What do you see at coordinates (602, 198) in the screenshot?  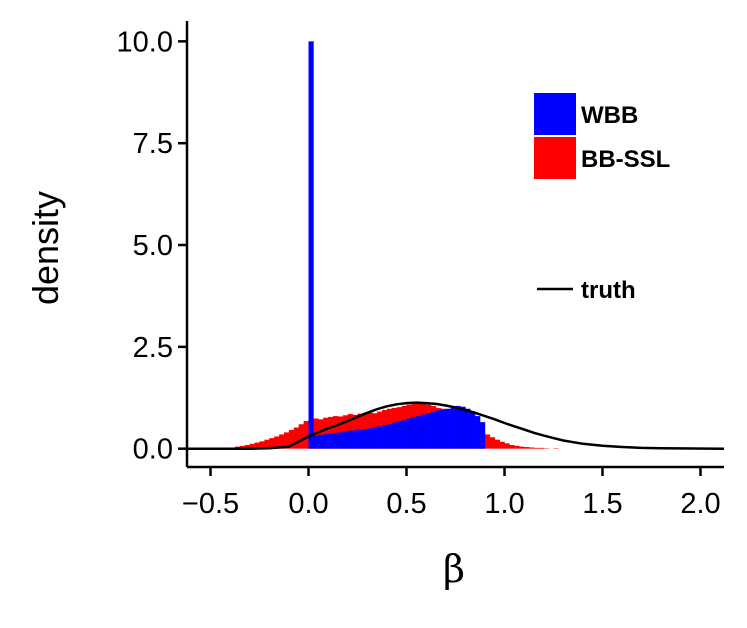 I see `legend: WBB BB-SSL truth` at bounding box center [602, 198].